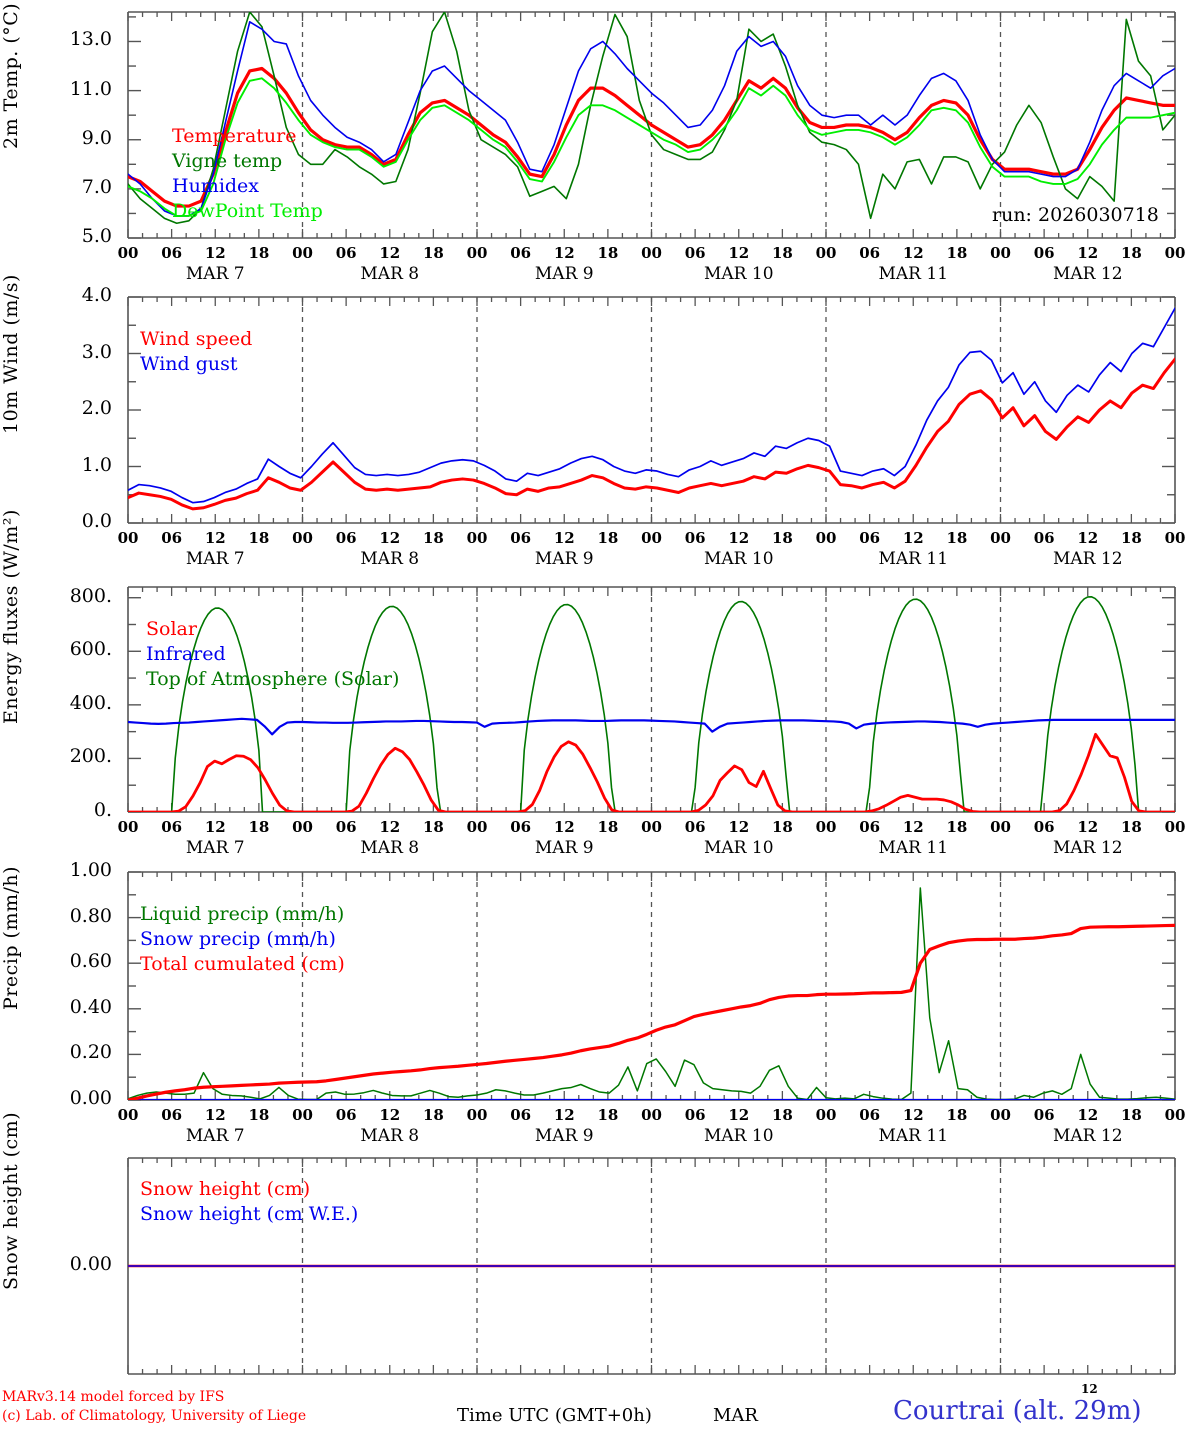 The width and height of the screenshot is (1194, 1440). Describe the element at coordinates (735, 1415) in the screenshot. I see `time-axis-month: MAR` at that location.